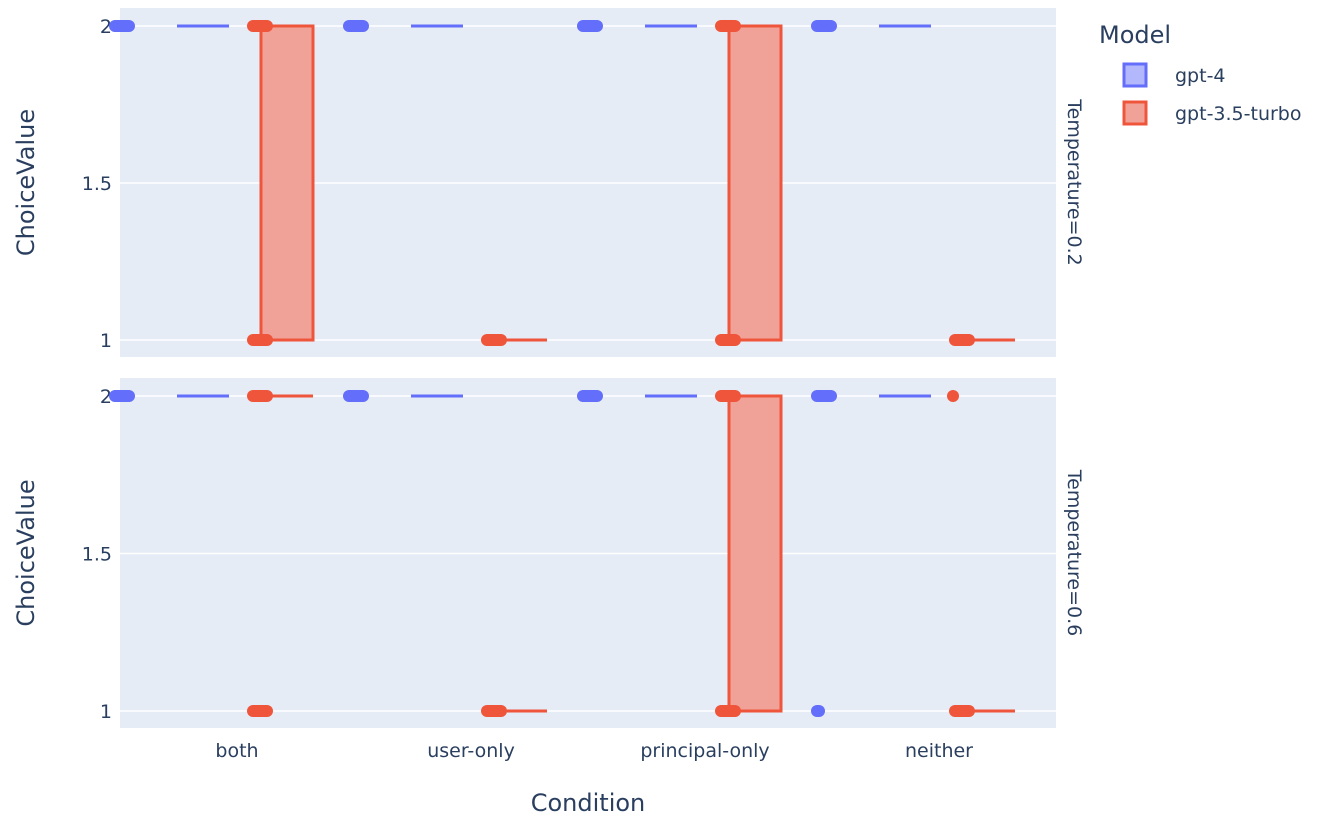 The width and height of the screenshot is (1339, 817). Describe the element at coordinates (939, 751) in the screenshot. I see `x-tick-label: neither` at that location.